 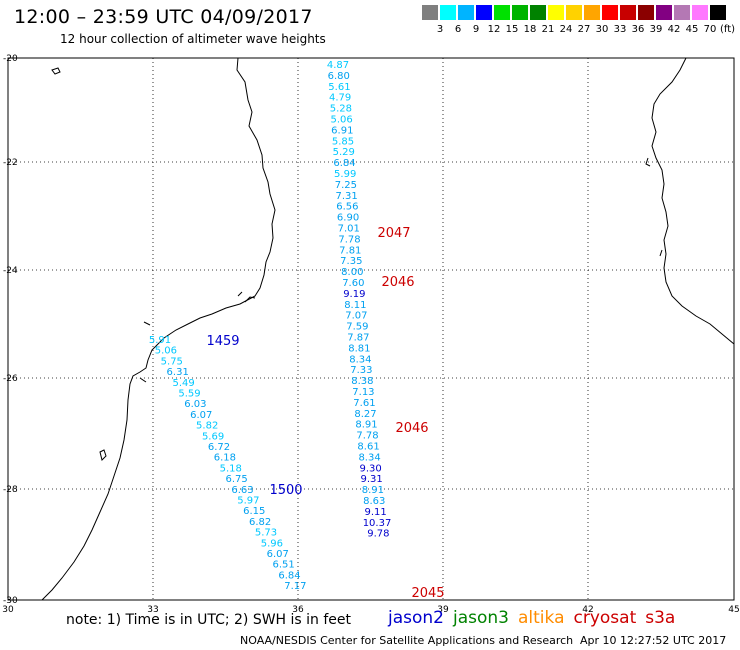 What do you see at coordinates (362, 381) in the screenshot?
I see `wave-height-value: 8.38` at bounding box center [362, 381].